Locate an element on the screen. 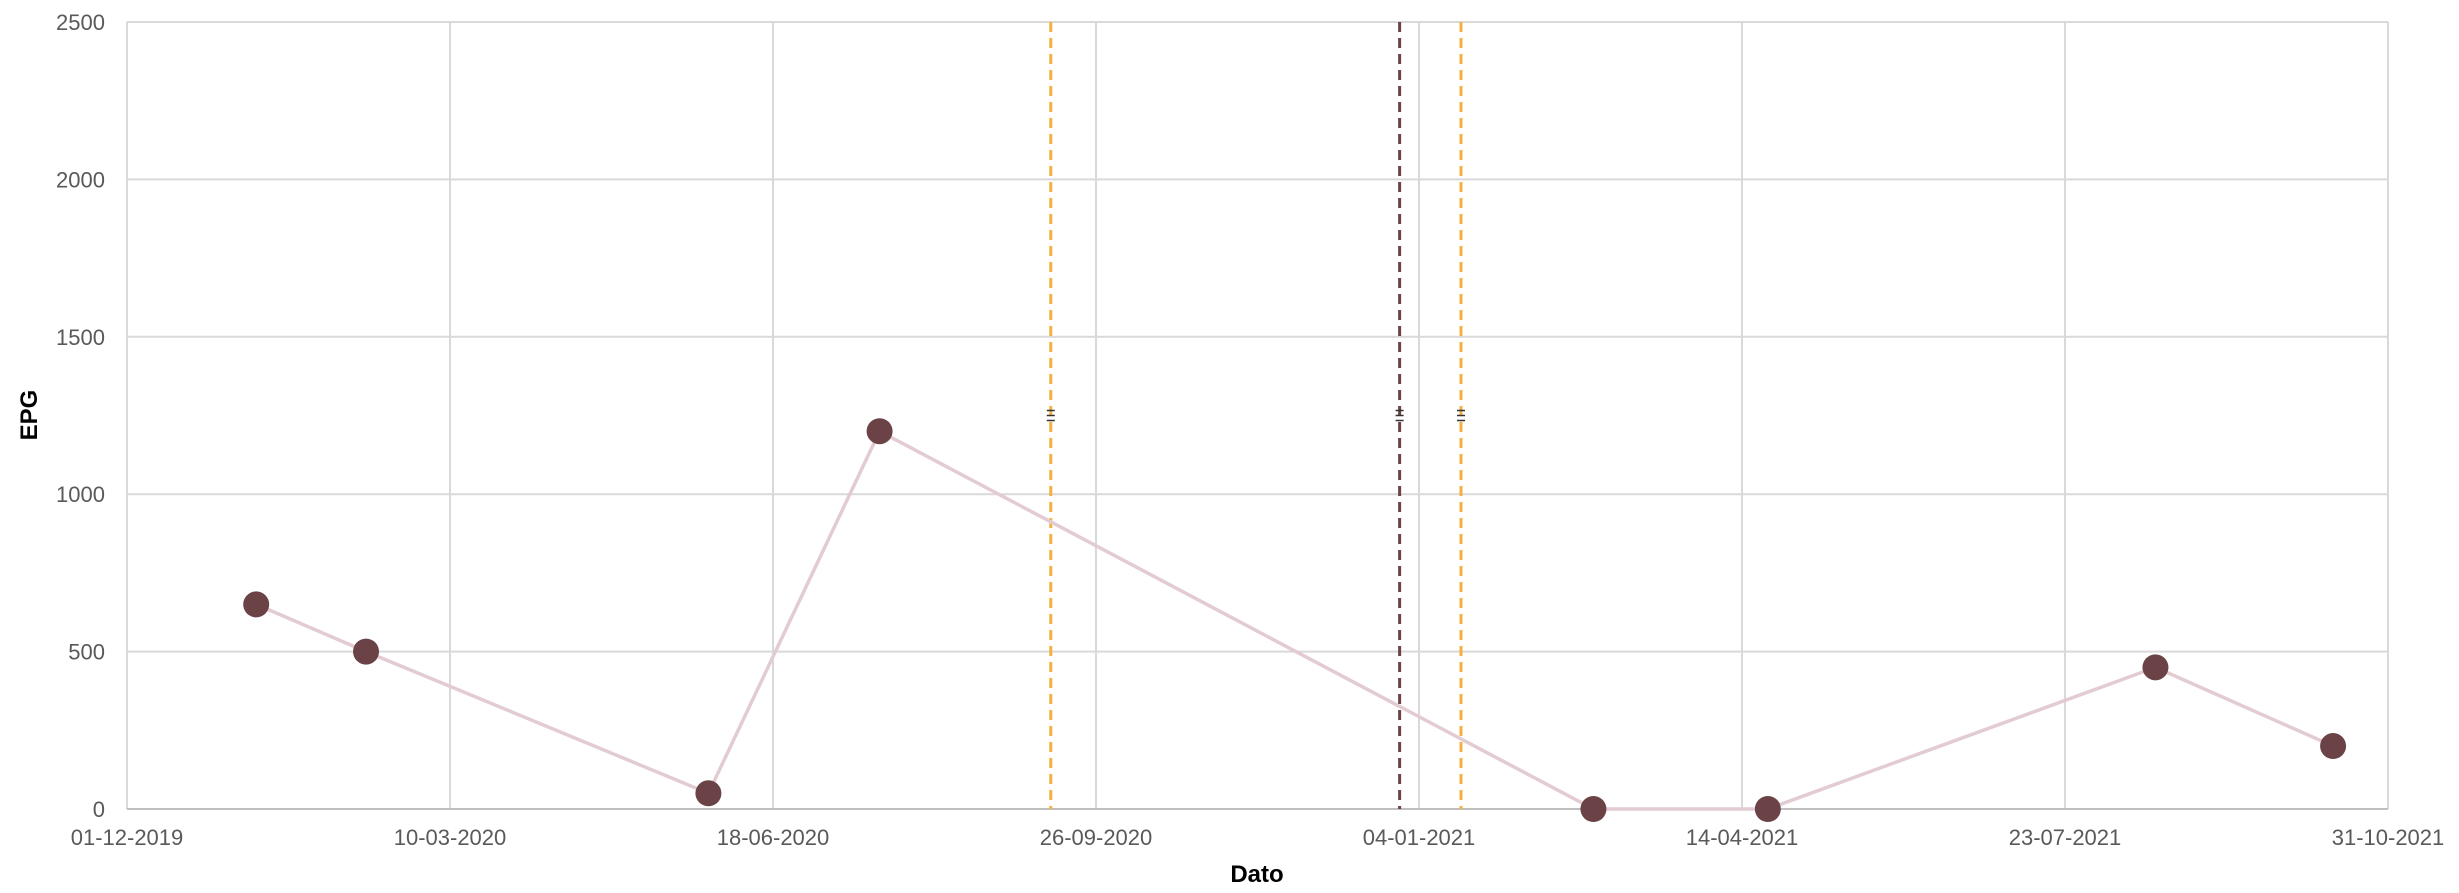  y-axis-title: EPG is located at coordinates (29, 415).